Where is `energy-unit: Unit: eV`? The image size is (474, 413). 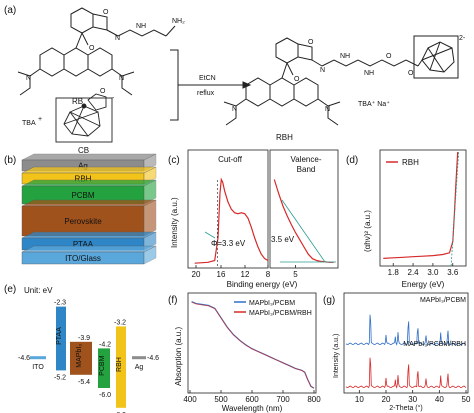 energy-unit: Unit: eV is located at coordinates (38, 290).